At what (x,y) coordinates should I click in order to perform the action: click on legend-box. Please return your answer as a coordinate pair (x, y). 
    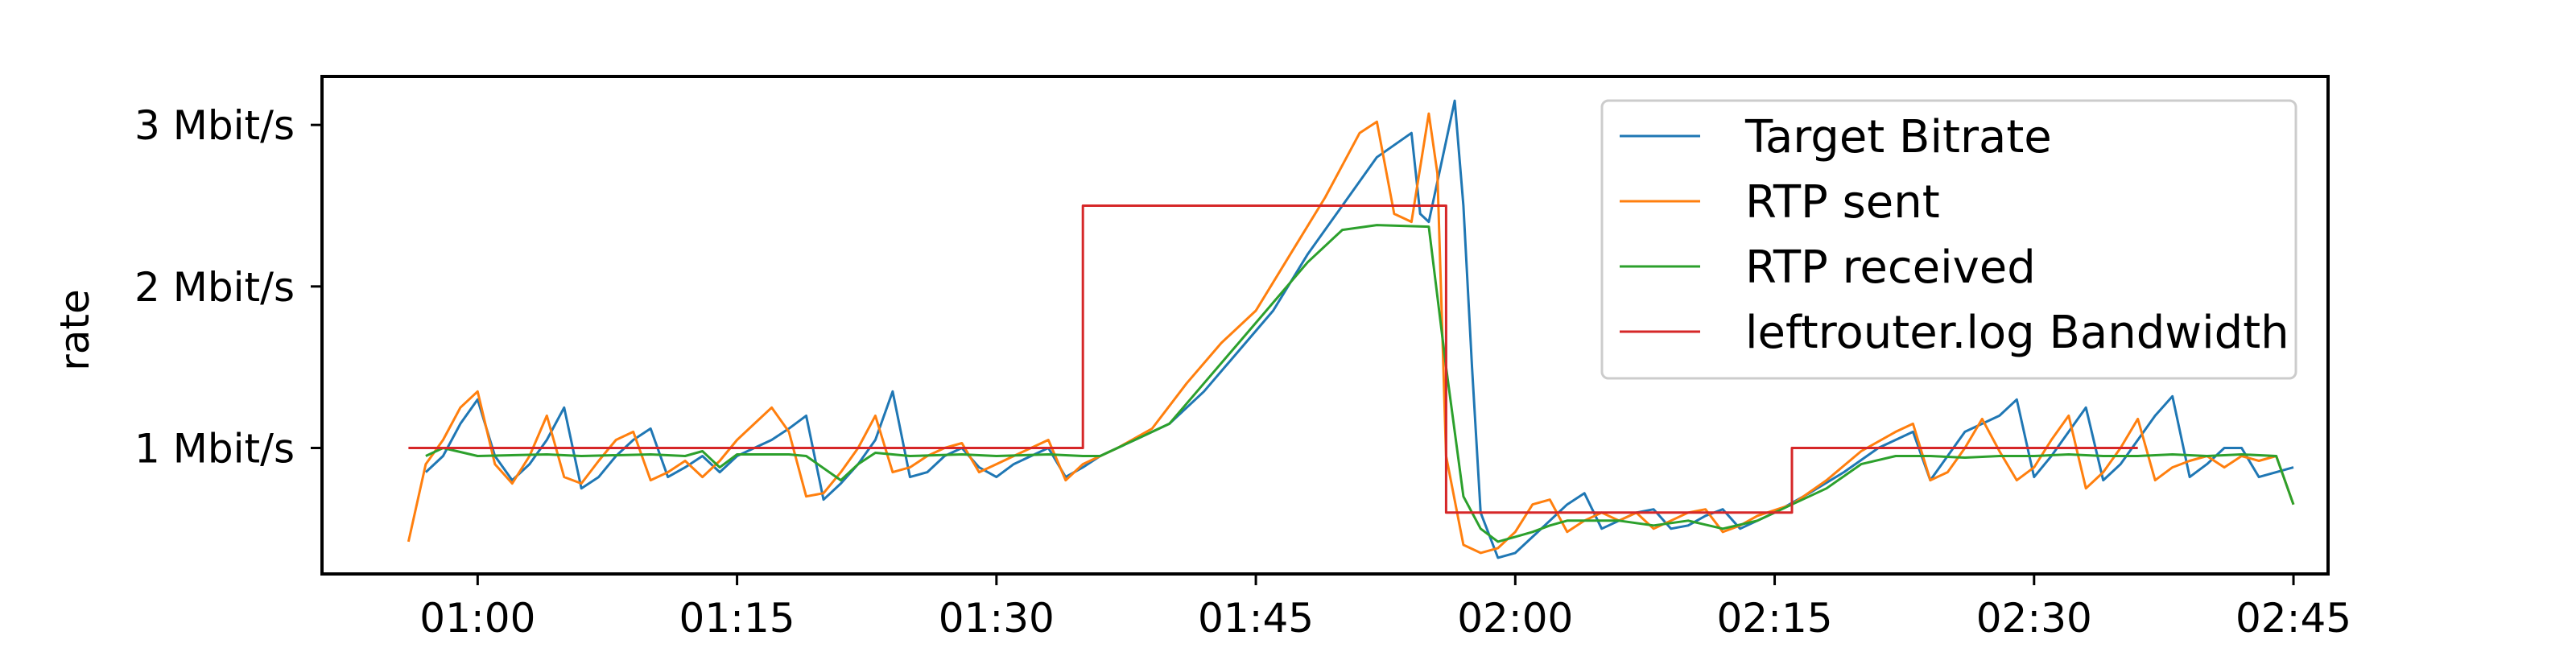
    Looking at the image, I should click on (1948, 240).